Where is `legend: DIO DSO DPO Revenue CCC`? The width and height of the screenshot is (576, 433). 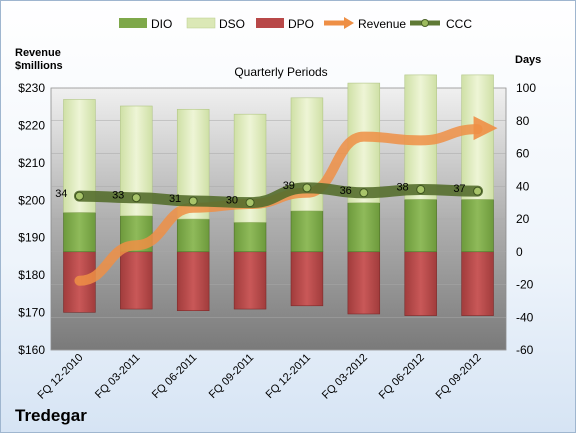
legend: DIO DSO DPO Revenue CCC is located at coordinates (295, 24).